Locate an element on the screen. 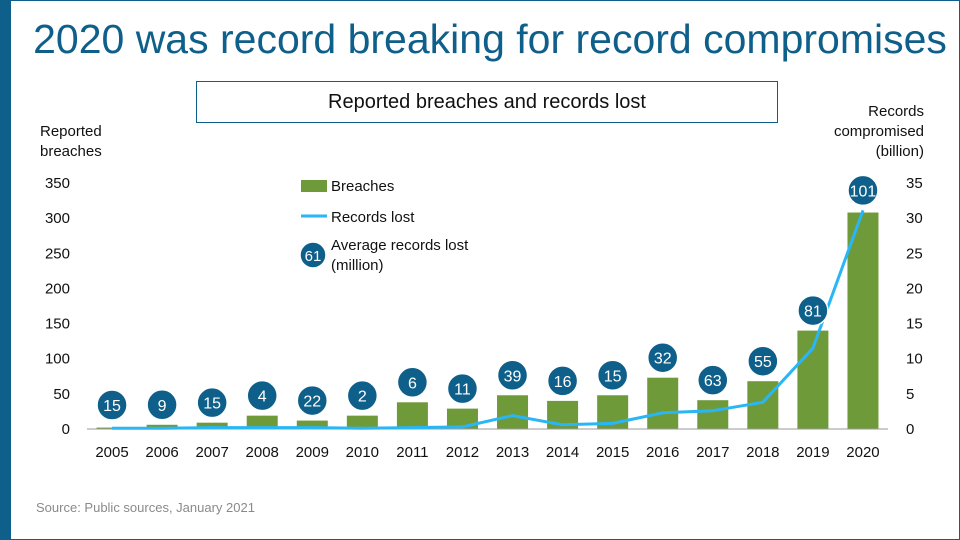  x-tick-label: 2015 is located at coordinates (612, 452).